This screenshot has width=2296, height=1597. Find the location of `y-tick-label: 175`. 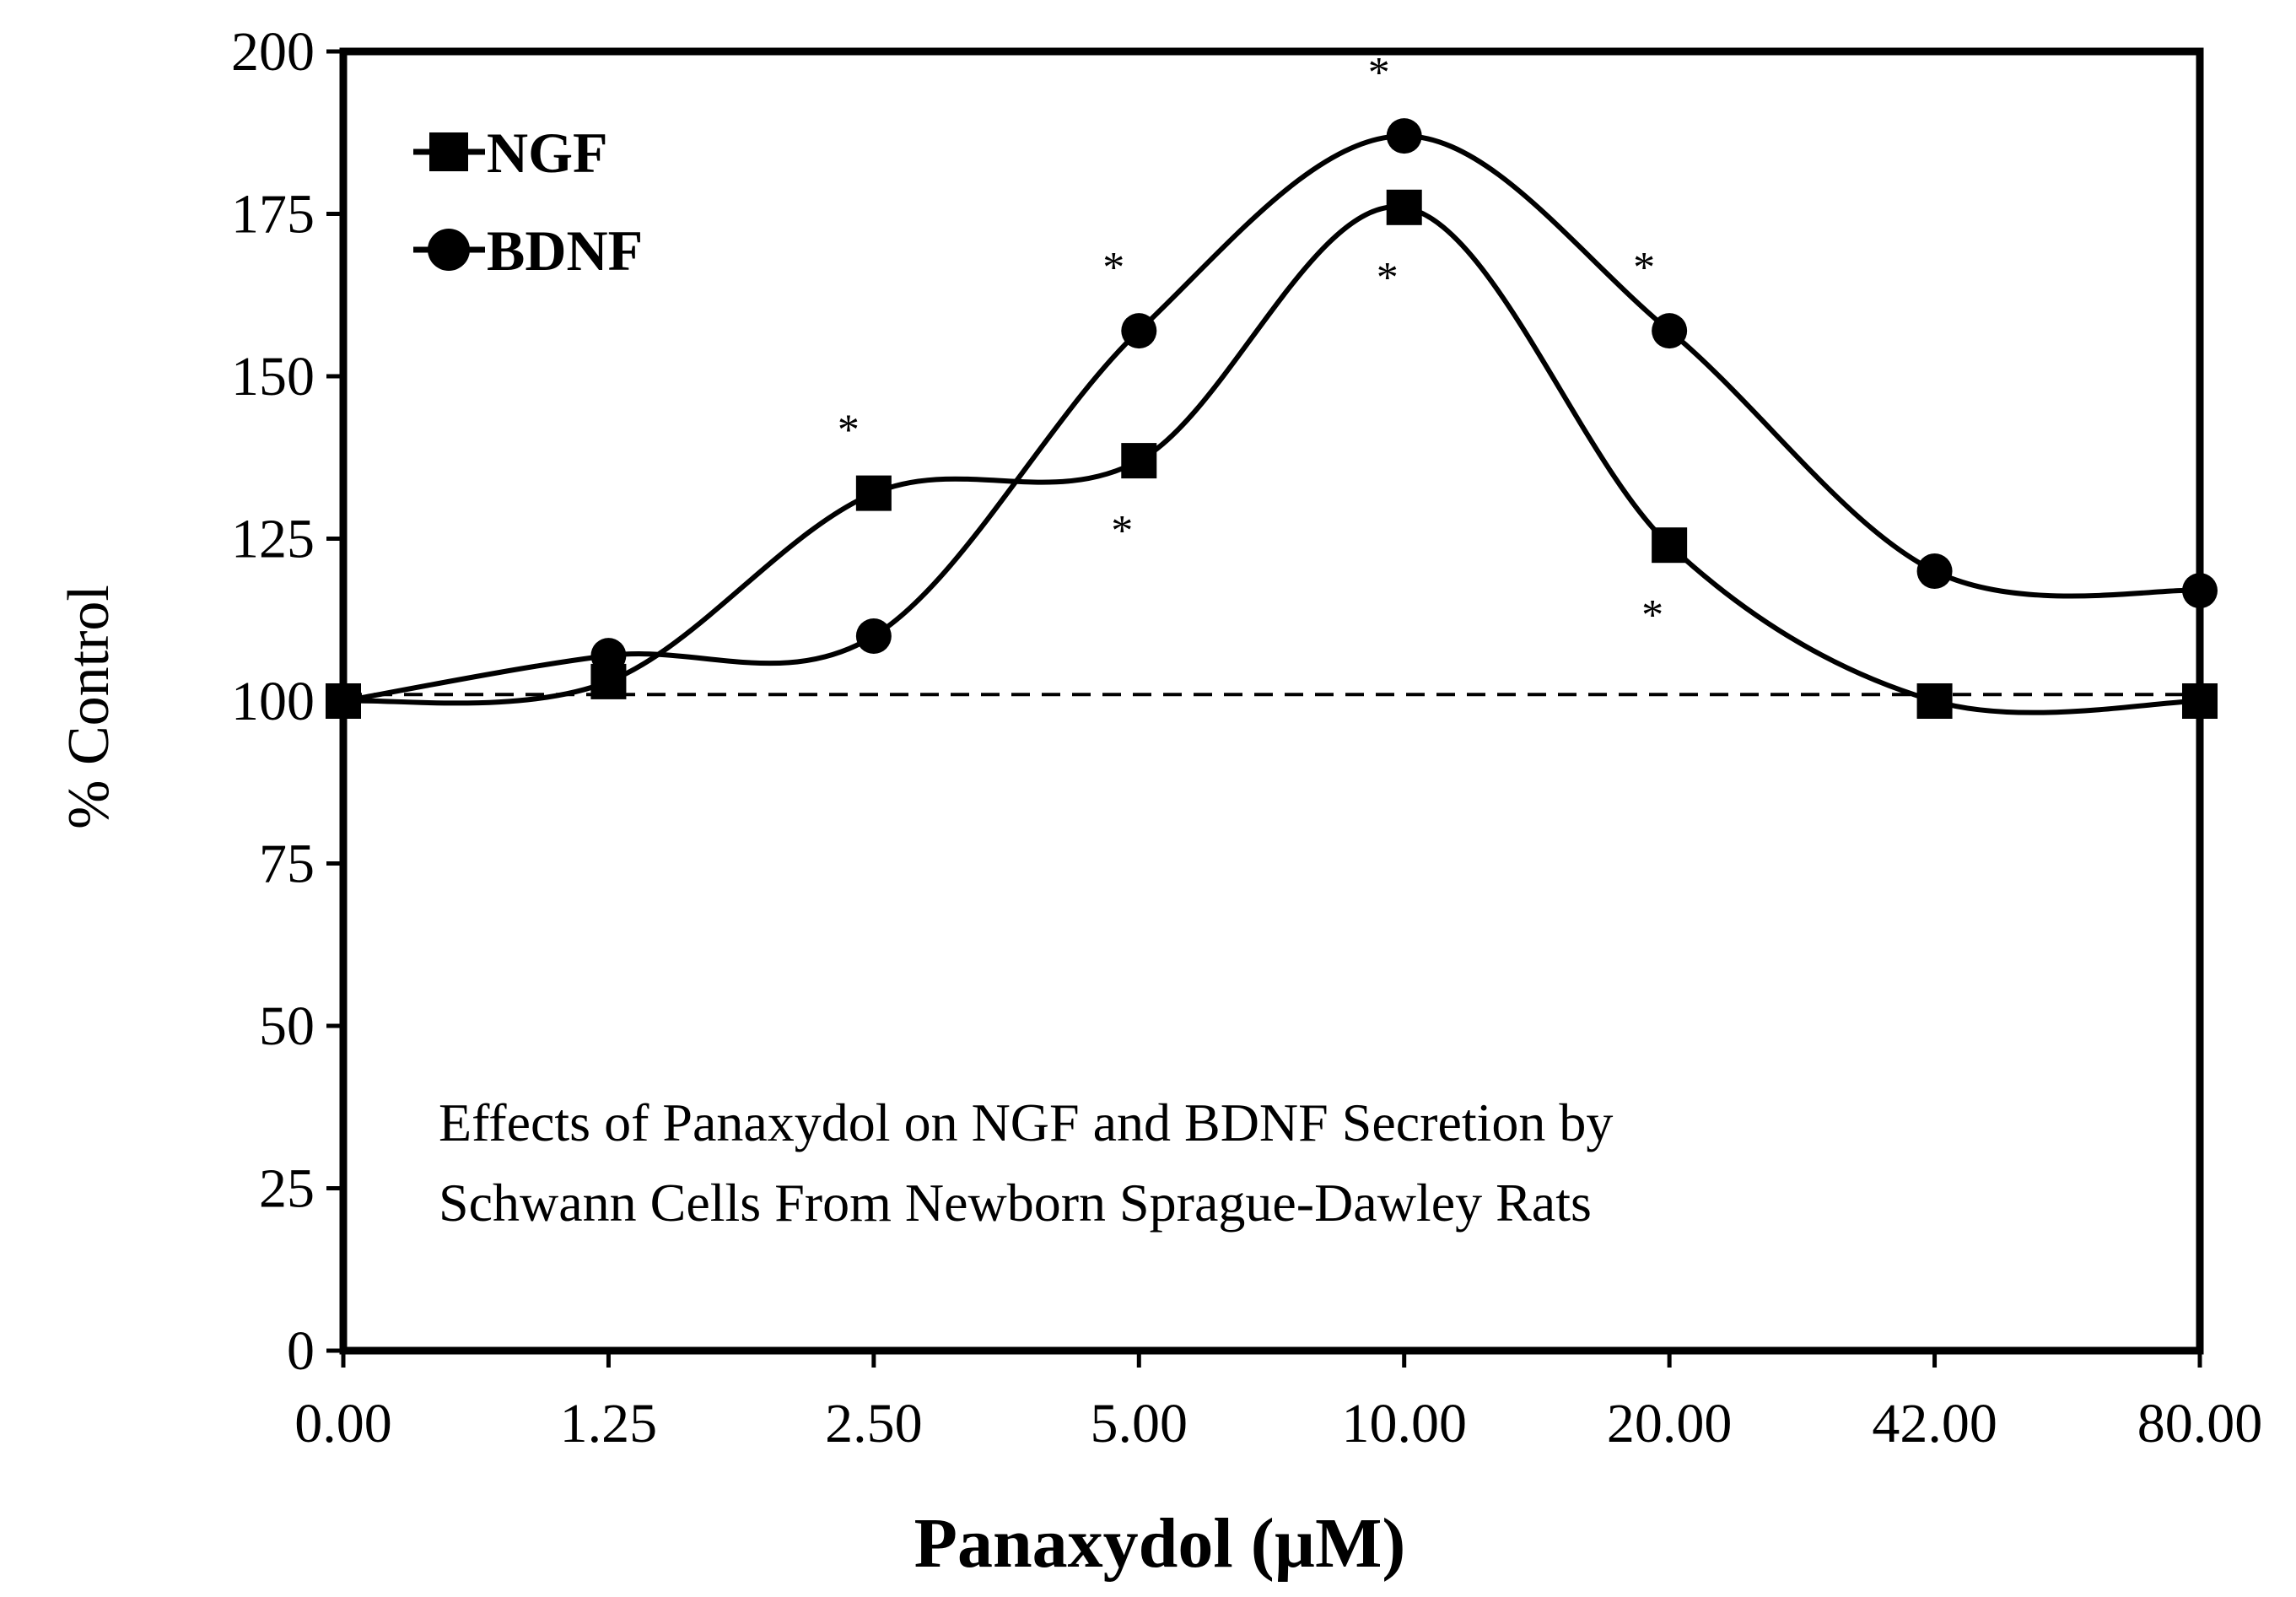

y-tick-label: 175 is located at coordinates (273, 214).